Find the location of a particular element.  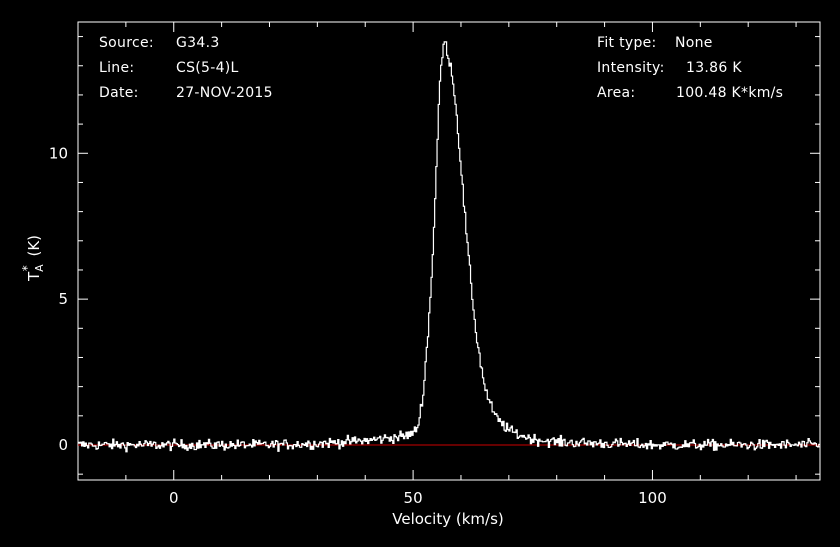

area-label: Area: is located at coordinates (616, 93).